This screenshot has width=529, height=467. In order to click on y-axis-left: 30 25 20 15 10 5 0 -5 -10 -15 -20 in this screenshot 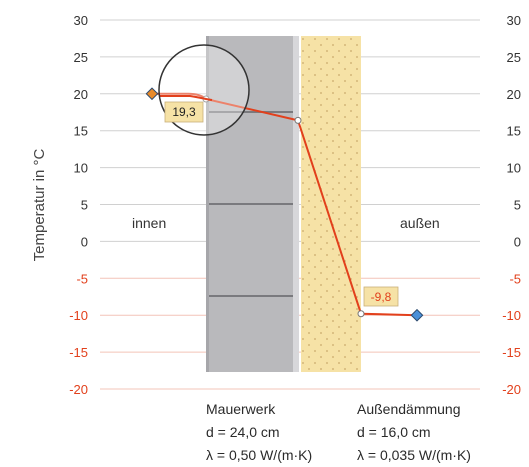, I will do `click(78, 205)`.